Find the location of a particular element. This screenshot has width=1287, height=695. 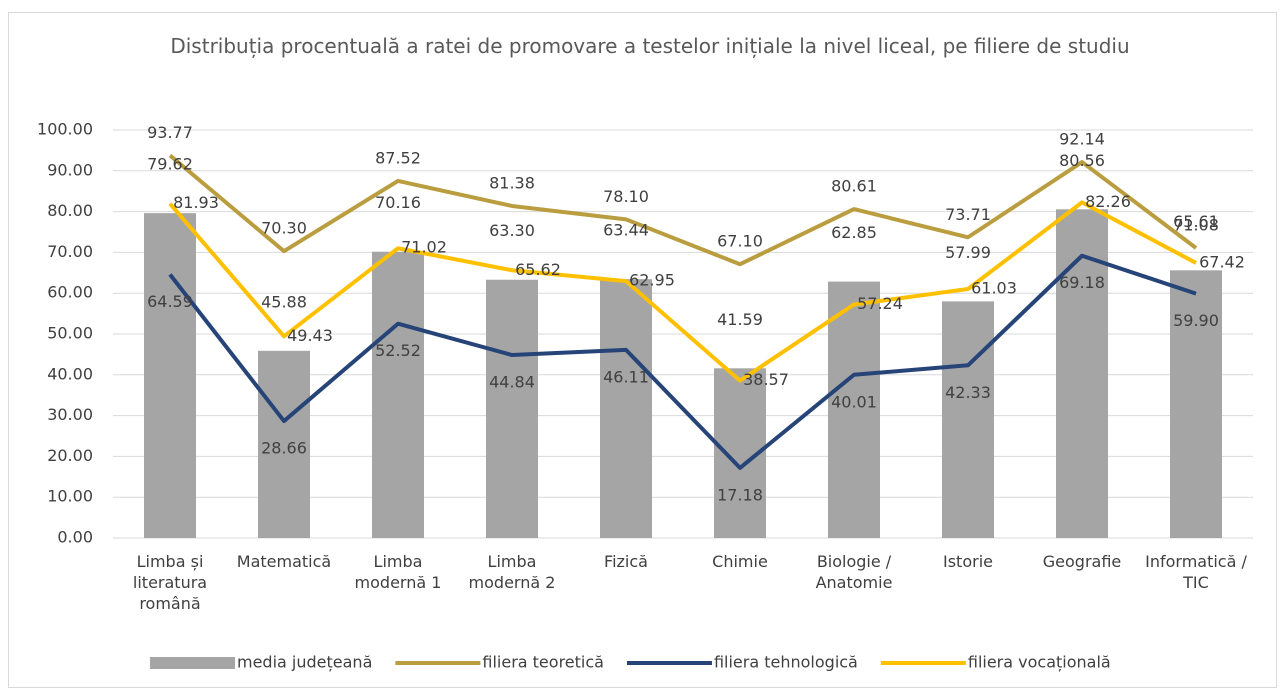

data-label: 62.85 is located at coordinates (854, 232).